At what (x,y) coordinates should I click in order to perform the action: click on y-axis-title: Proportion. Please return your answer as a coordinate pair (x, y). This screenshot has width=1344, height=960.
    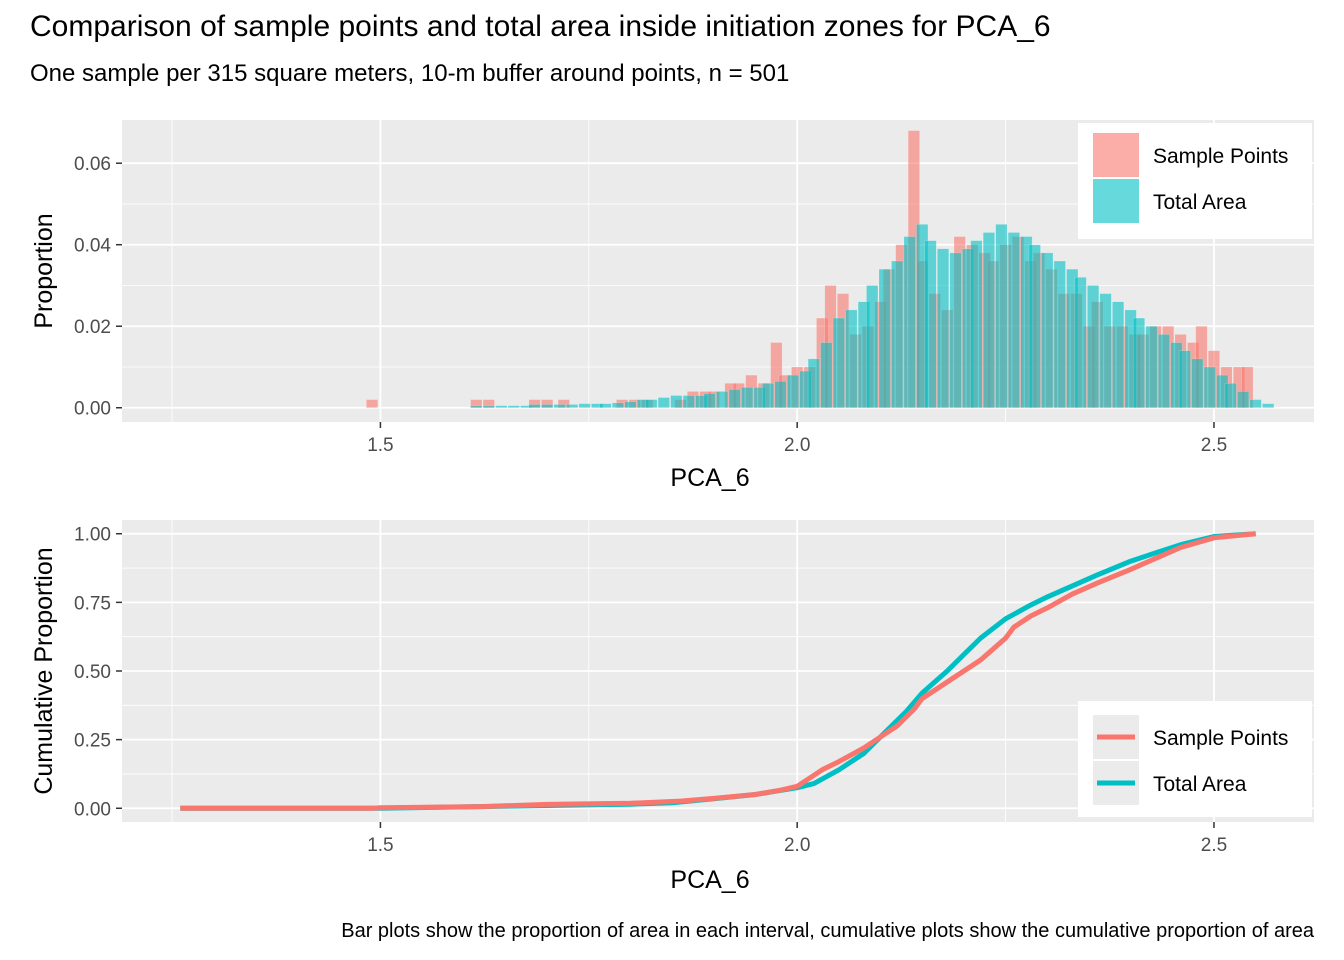
    Looking at the image, I should click on (44, 270).